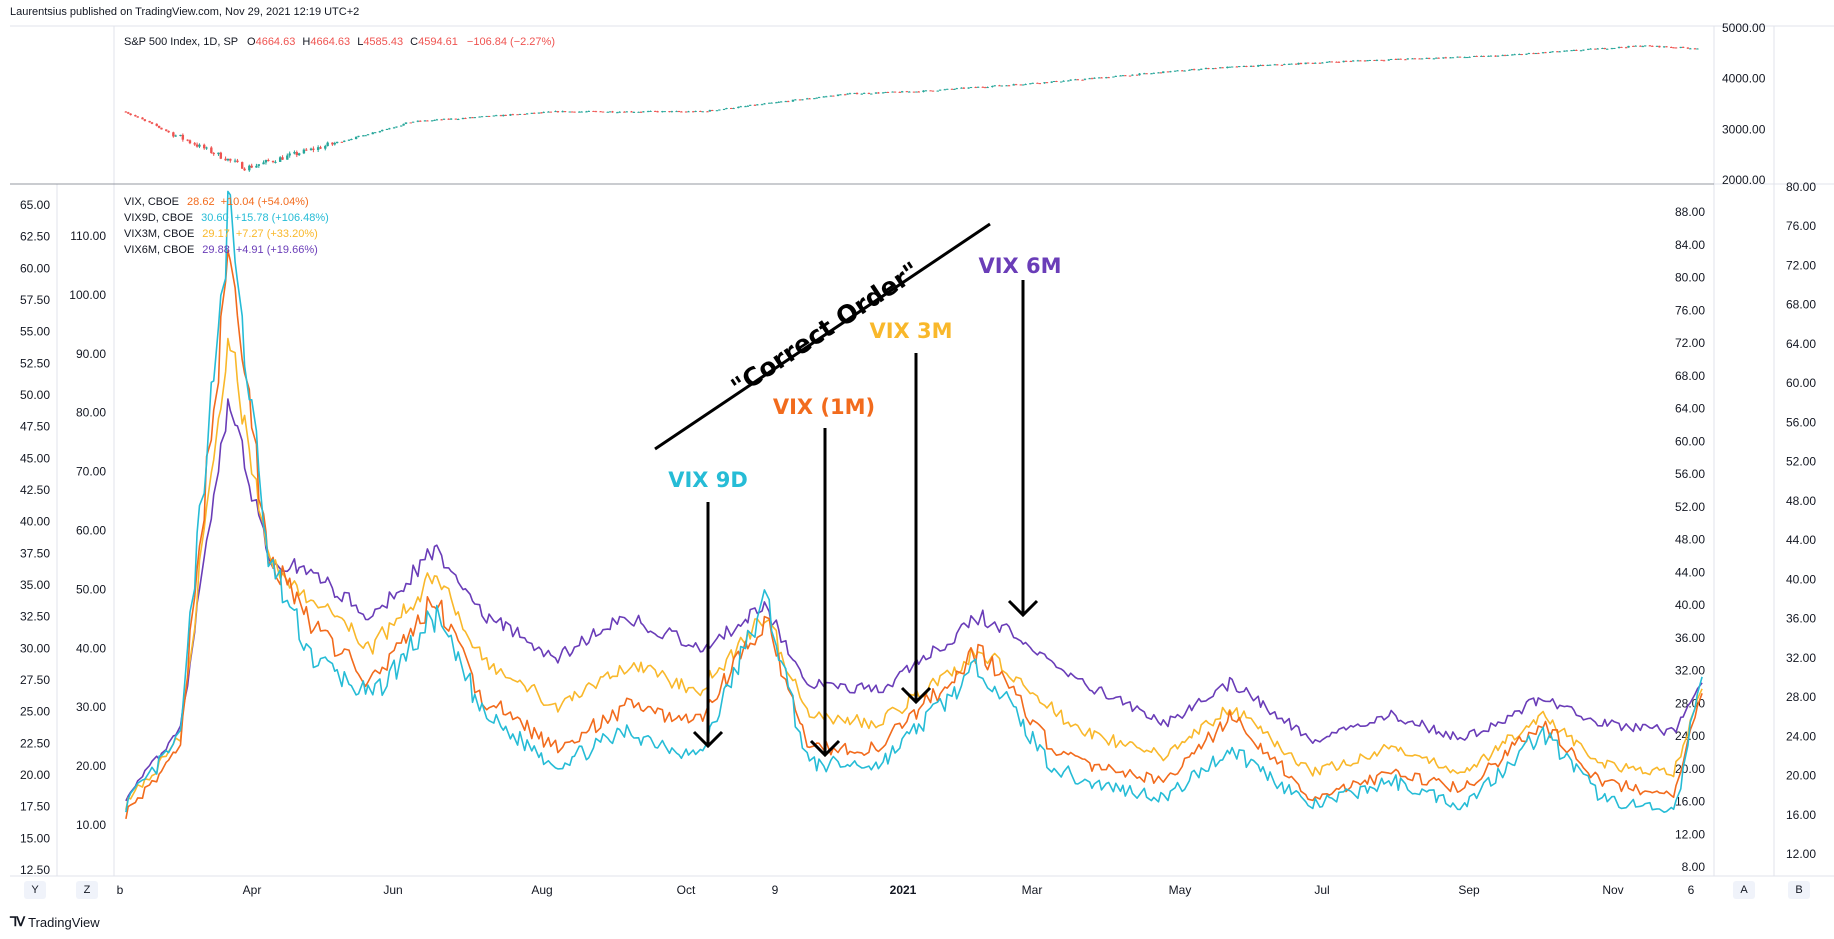 The width and height of the screenshot is (1834, 939). I want to click on correct-order-trendline, so click(822, 336).